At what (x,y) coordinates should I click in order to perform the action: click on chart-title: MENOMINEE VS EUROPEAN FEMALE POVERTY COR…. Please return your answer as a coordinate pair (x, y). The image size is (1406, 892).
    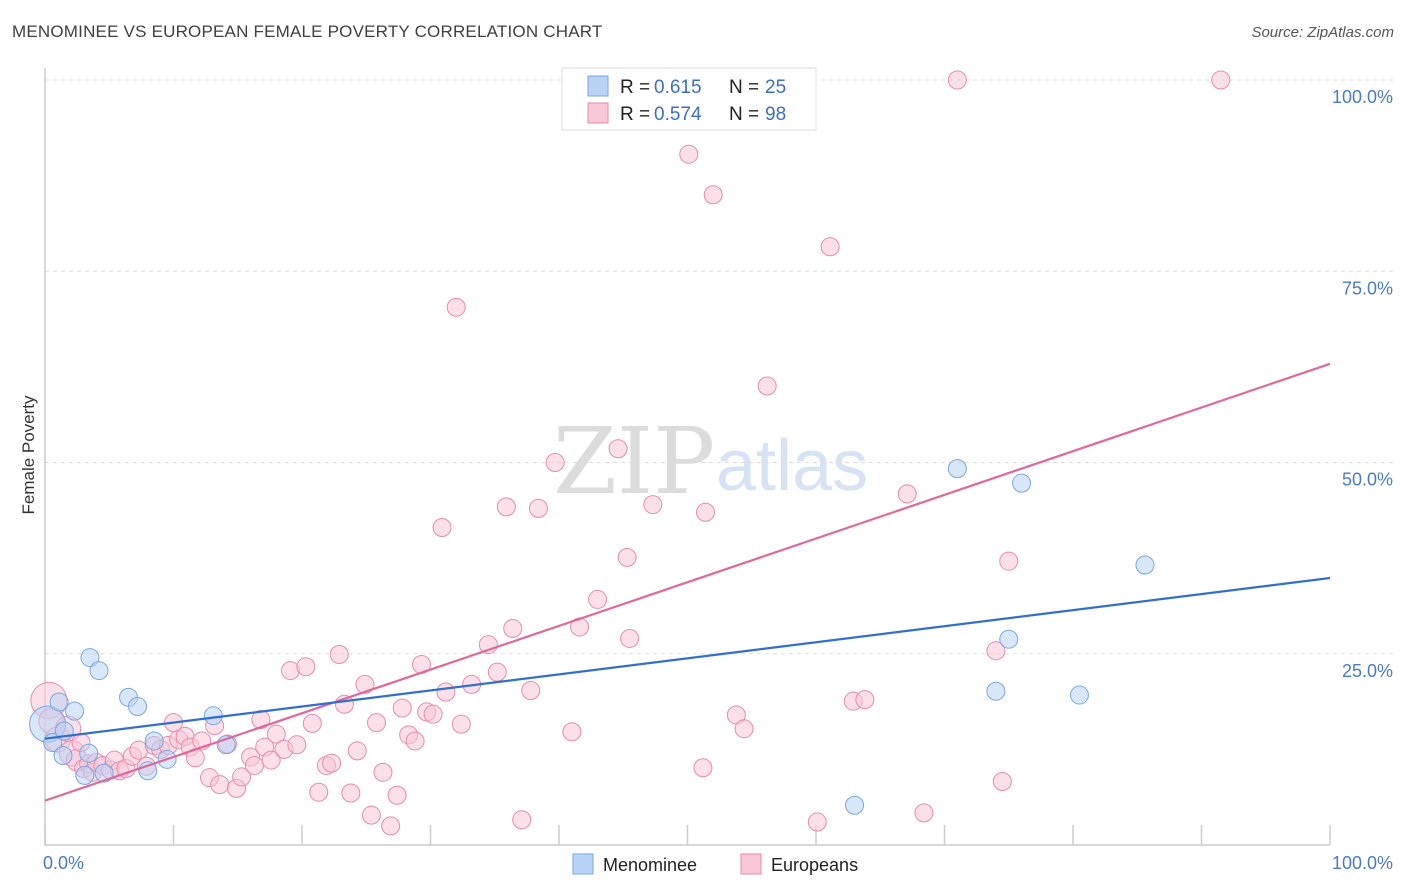
    Looking at the image, I should click on (307, 31).